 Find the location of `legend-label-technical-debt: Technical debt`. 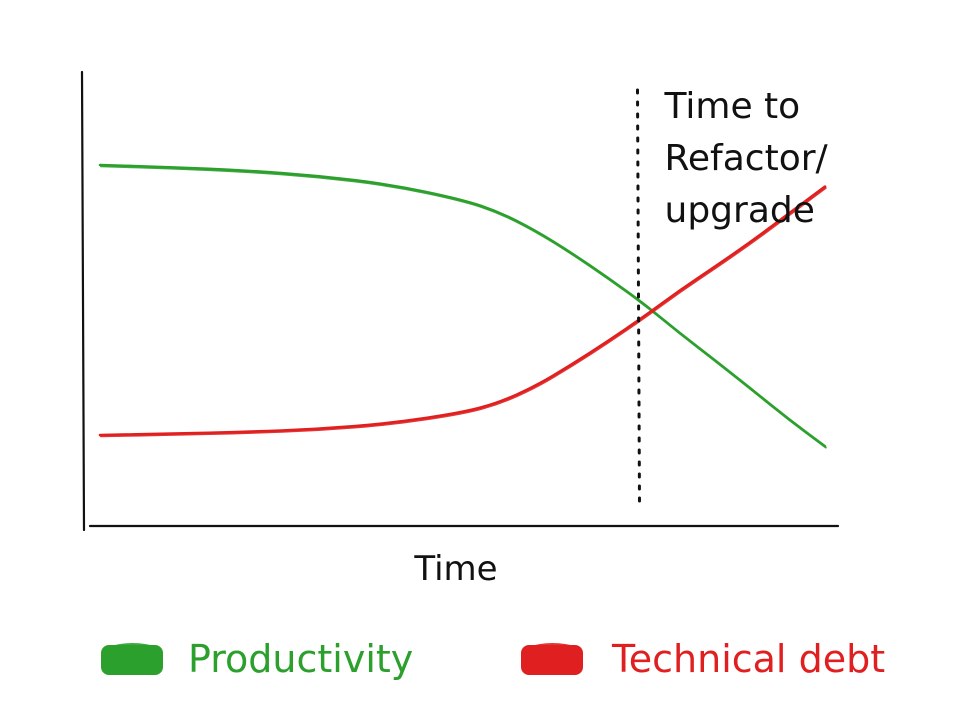

legend-label-technical-debt: Technical debt is located at coordinates (748, 659).